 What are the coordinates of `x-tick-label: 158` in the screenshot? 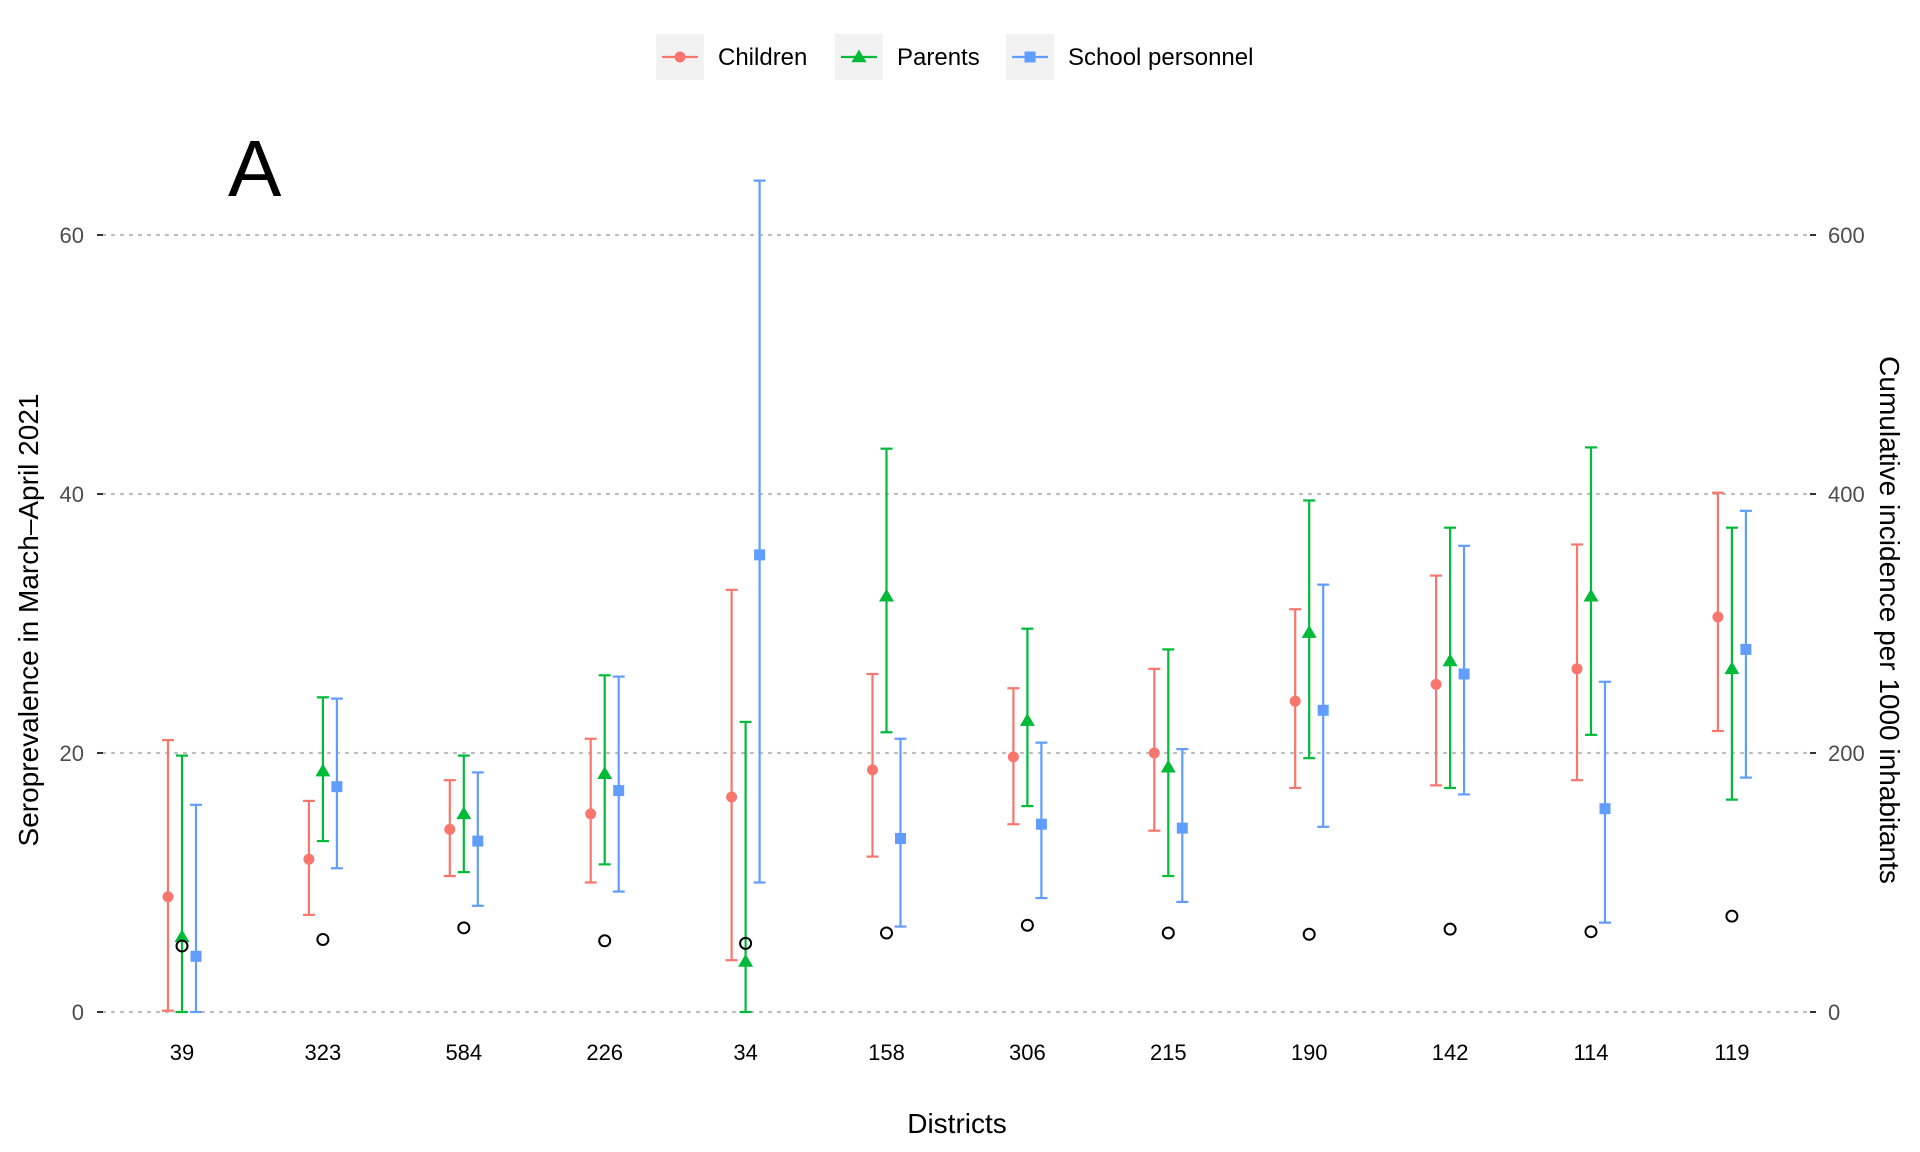 It's located at (886, 1052).